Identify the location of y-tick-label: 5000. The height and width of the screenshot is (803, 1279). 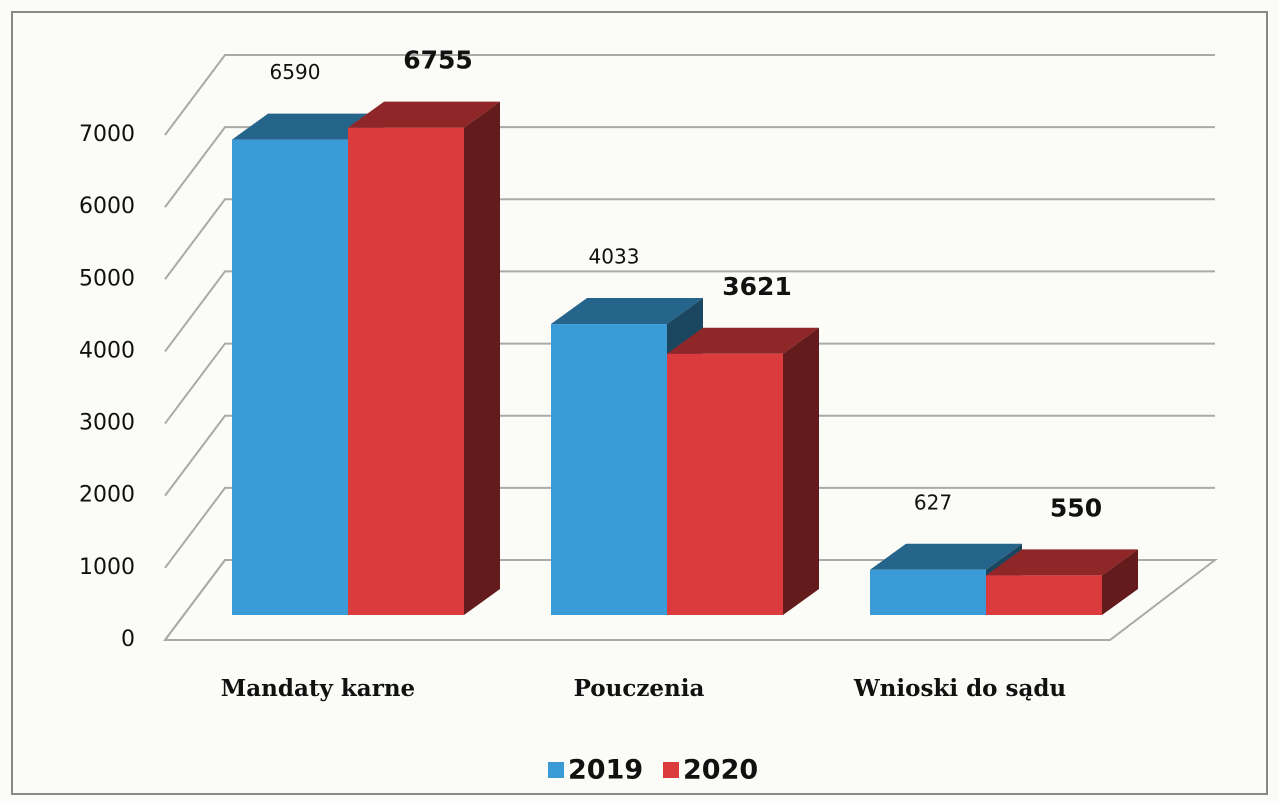
(107, 278).